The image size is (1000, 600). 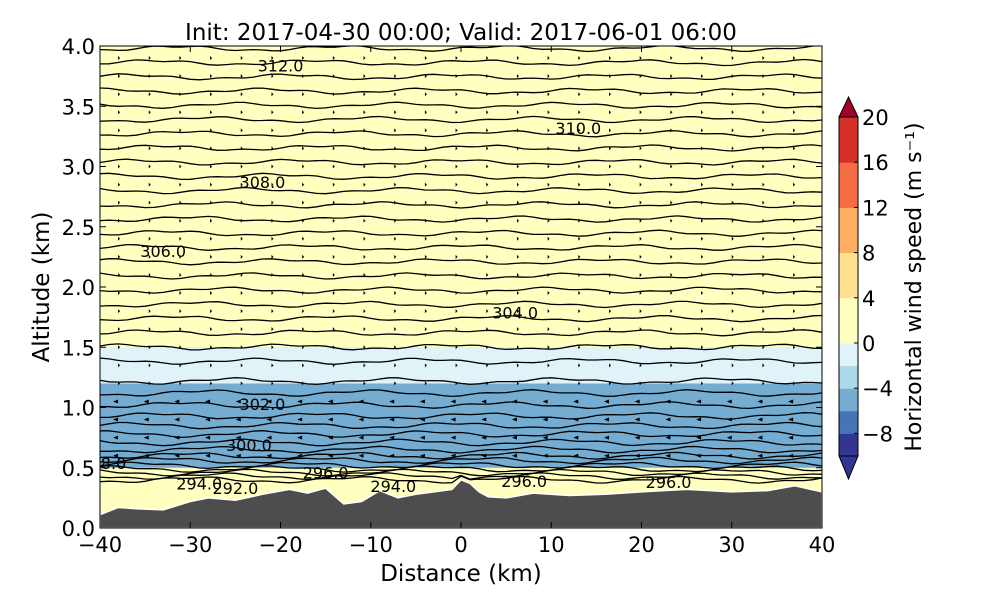 I want to click on contour-label: 294.0, so click(x=199, y=483).